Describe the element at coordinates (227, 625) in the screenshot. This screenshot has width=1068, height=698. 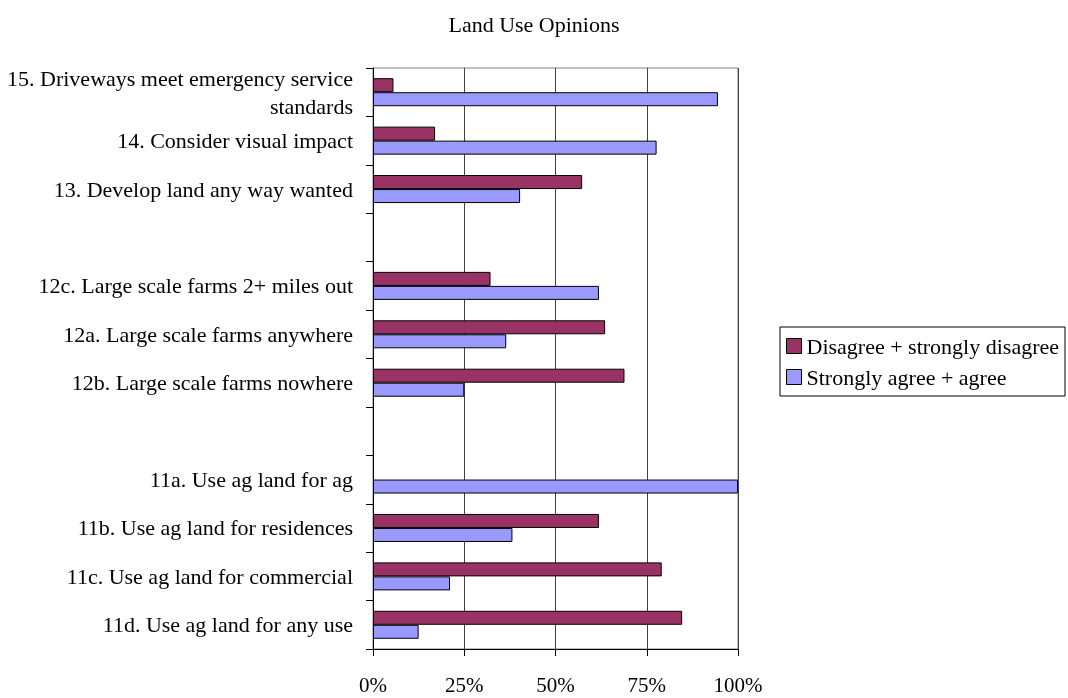
I see `y-tick-label: 11d. Use ag land for any use` at that location.